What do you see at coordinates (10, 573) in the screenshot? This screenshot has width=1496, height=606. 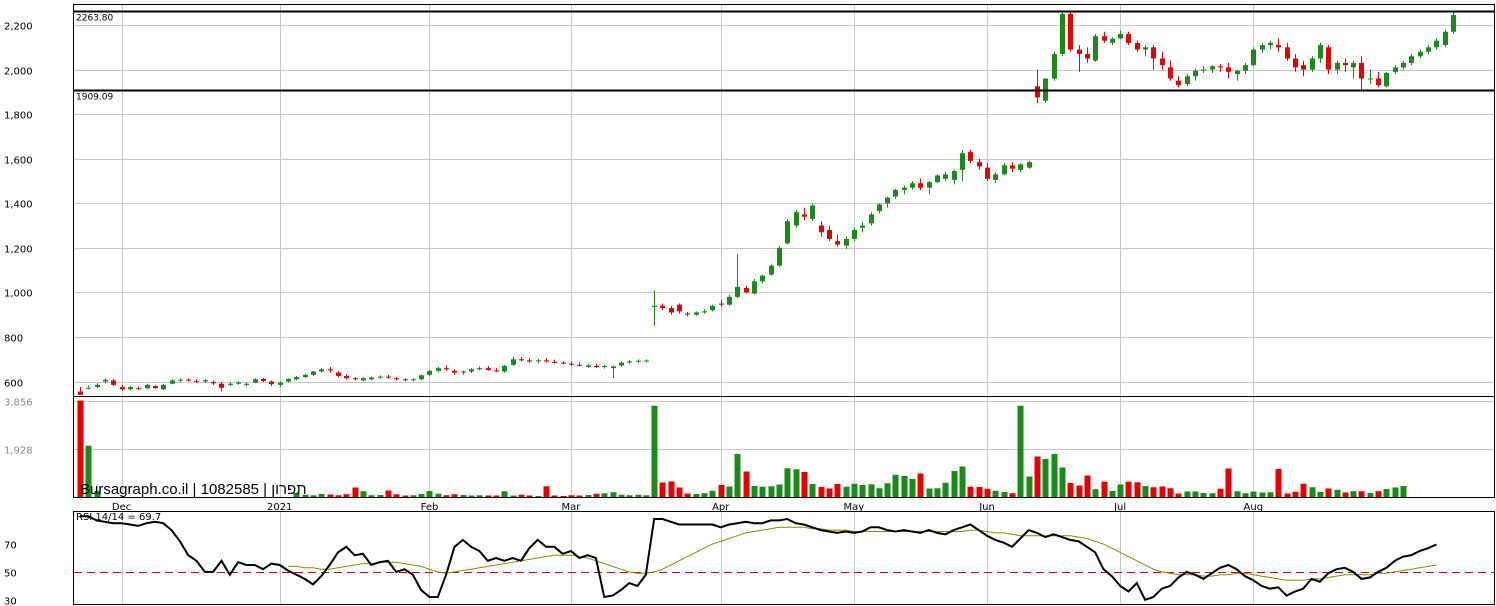 I see `rsi-axis-labels: 30 50 70` at bounding box center [10, 573].